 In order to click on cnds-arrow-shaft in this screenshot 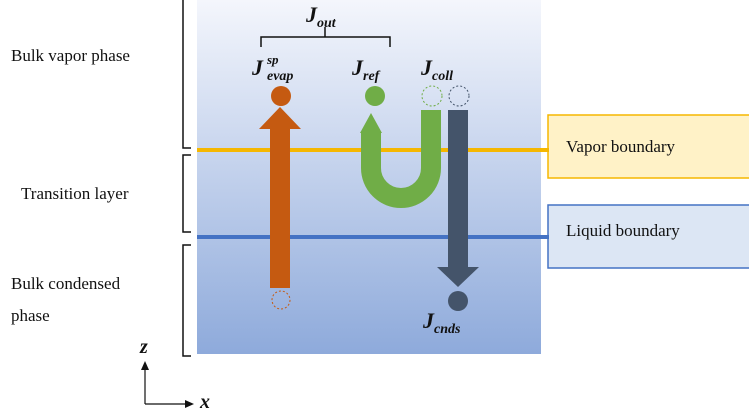, I will do `click(458, 189)`.